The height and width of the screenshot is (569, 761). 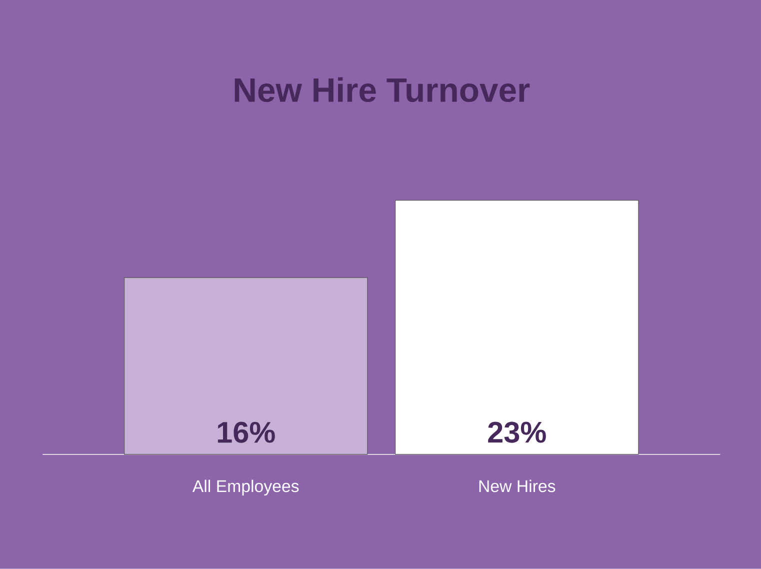 I want to click on data-label: 16%, so click(x=246, y=432).